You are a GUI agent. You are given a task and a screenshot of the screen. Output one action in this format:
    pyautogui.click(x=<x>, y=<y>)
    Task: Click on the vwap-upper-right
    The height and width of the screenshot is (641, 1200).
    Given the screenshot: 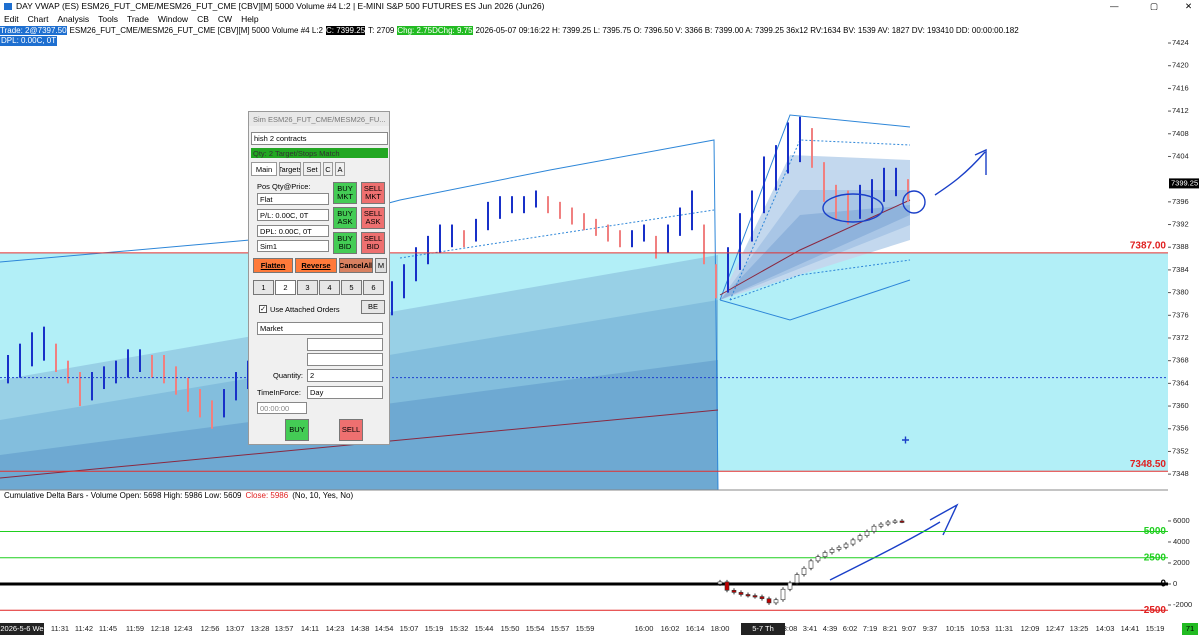 What is the action you would take?
    pyautogui.click(x=815, y=207)
    